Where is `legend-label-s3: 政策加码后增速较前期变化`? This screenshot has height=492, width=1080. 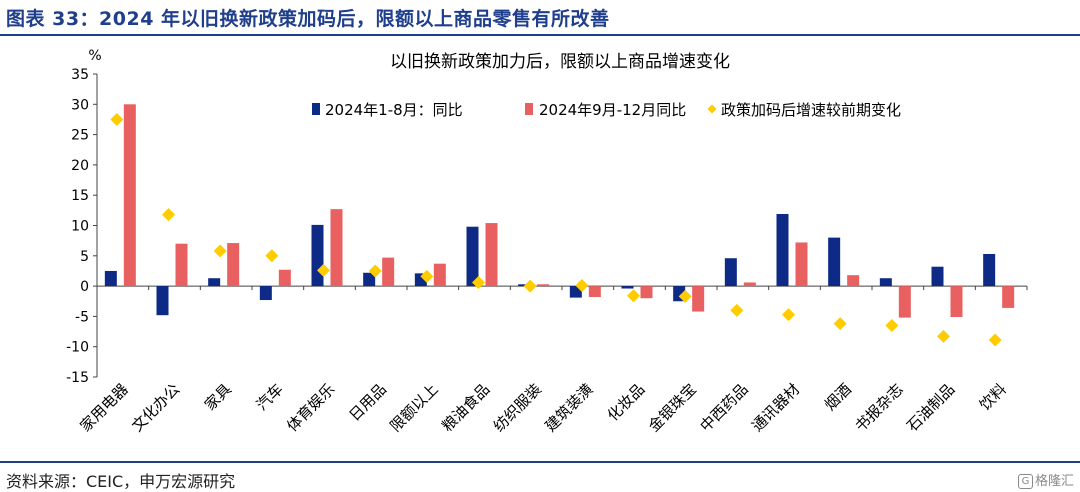
legend-label-s3: 政策加码后增速较前期变化 is located at coordinates (811, 110).